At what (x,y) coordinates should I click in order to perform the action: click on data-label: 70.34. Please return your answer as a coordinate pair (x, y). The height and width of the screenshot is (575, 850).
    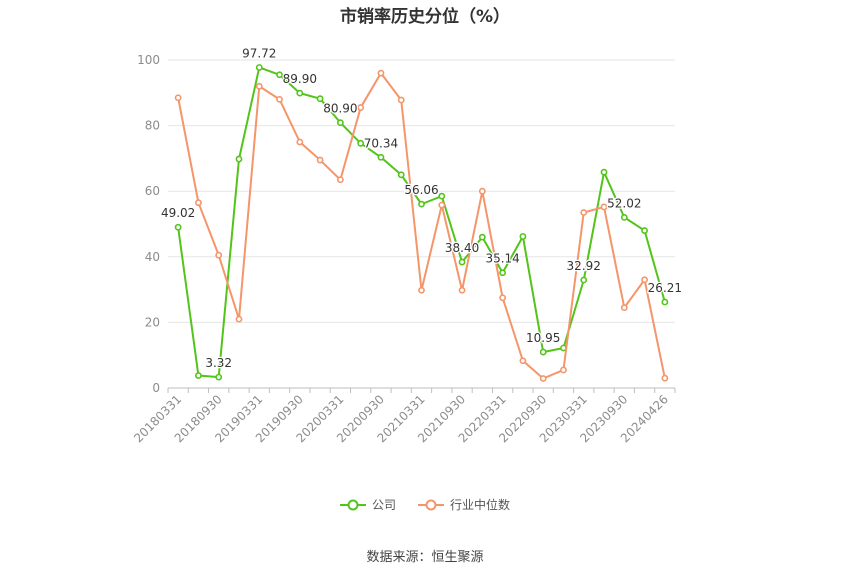
    Looking at the image, I should click on (381, 143).